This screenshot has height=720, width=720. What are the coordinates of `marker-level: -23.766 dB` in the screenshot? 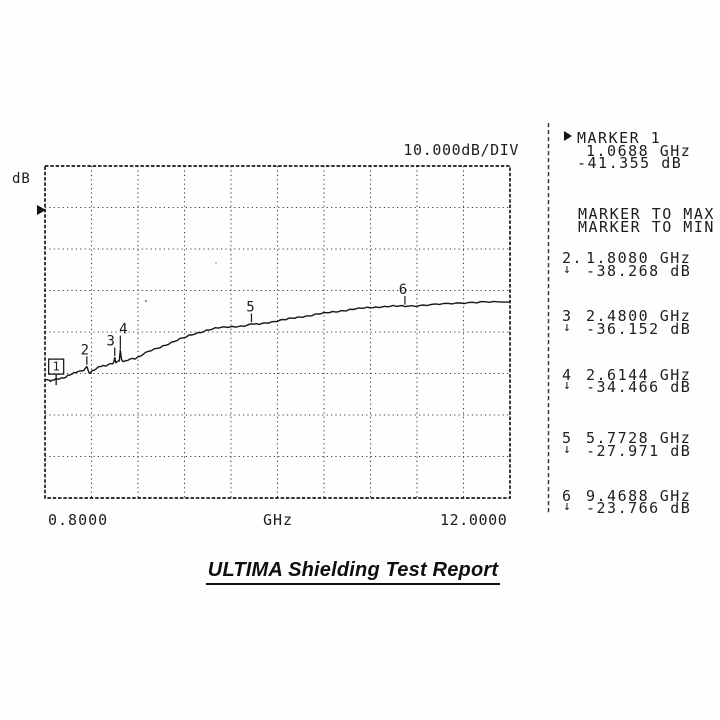 It's located at (639, 508).